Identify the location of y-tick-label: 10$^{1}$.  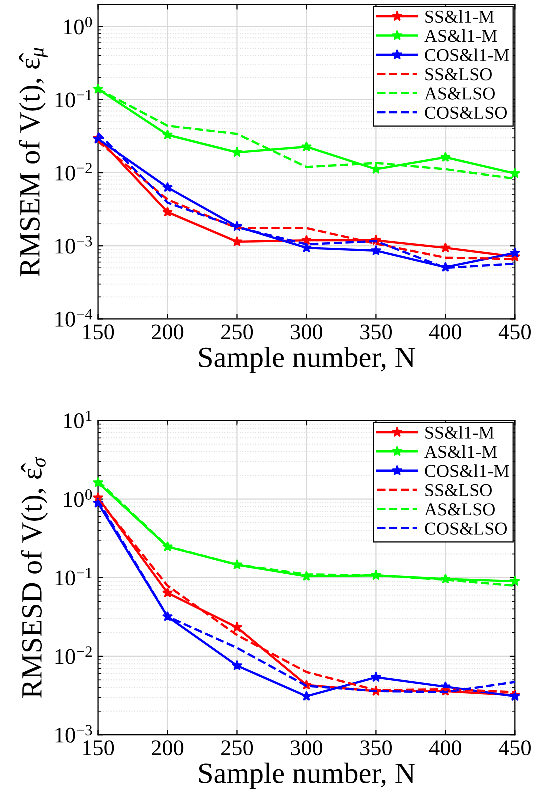
(78, 419).